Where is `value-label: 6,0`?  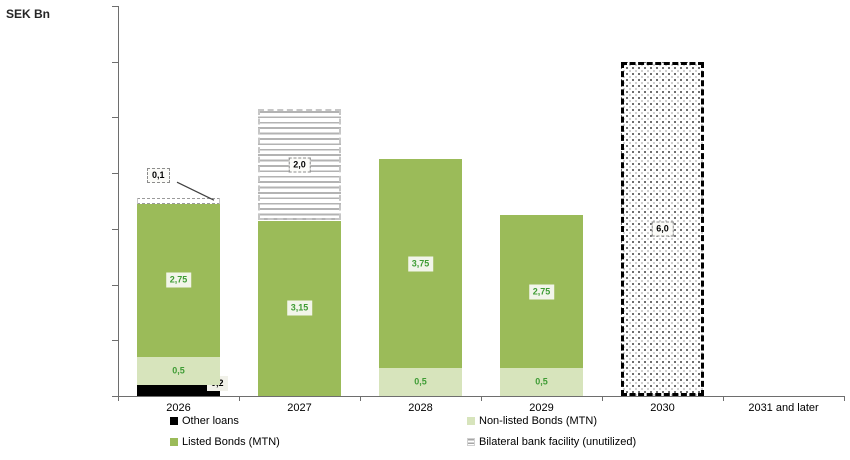
value-label: 6,0 is located at coordinates (662, 229).